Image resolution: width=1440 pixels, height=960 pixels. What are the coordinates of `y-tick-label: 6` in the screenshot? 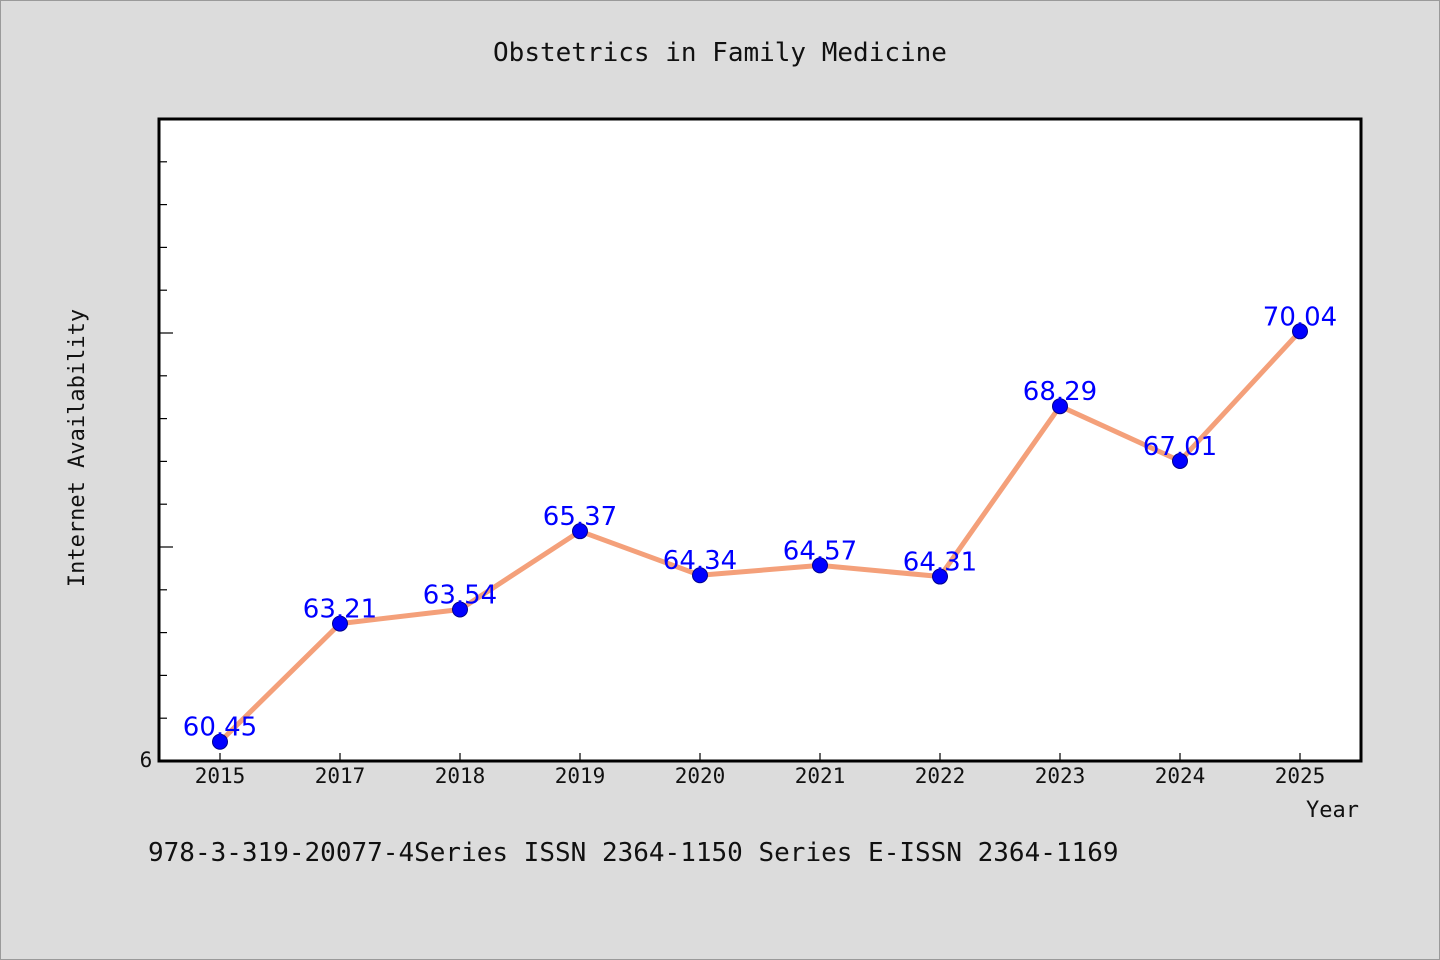 It's located at (146, 760).